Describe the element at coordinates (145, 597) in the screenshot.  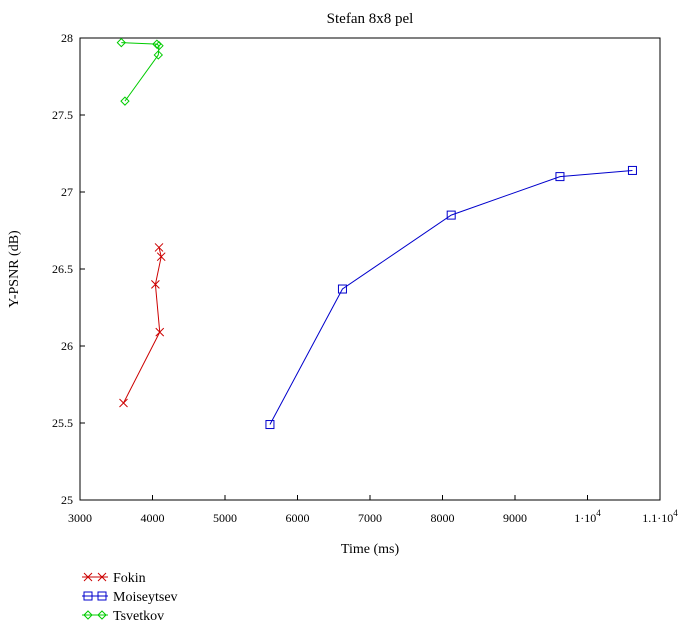
I see `legend-label-moiseytsev: Moiseytsev` at that location.